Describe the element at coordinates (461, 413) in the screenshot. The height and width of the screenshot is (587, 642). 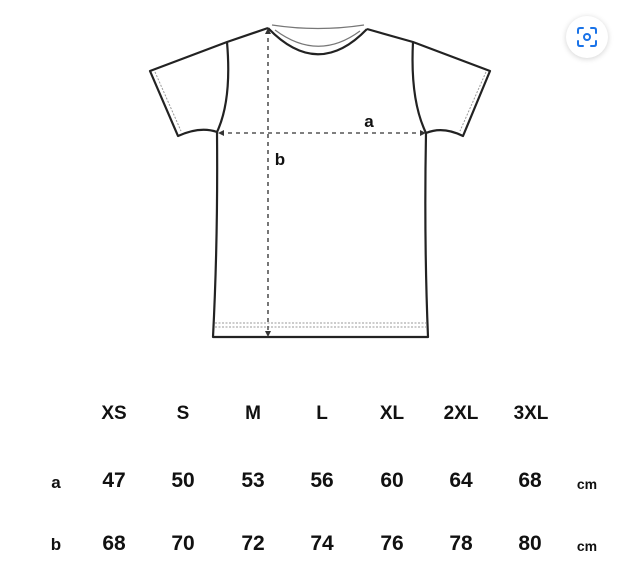
I see `size-header: 2XL` at that location.